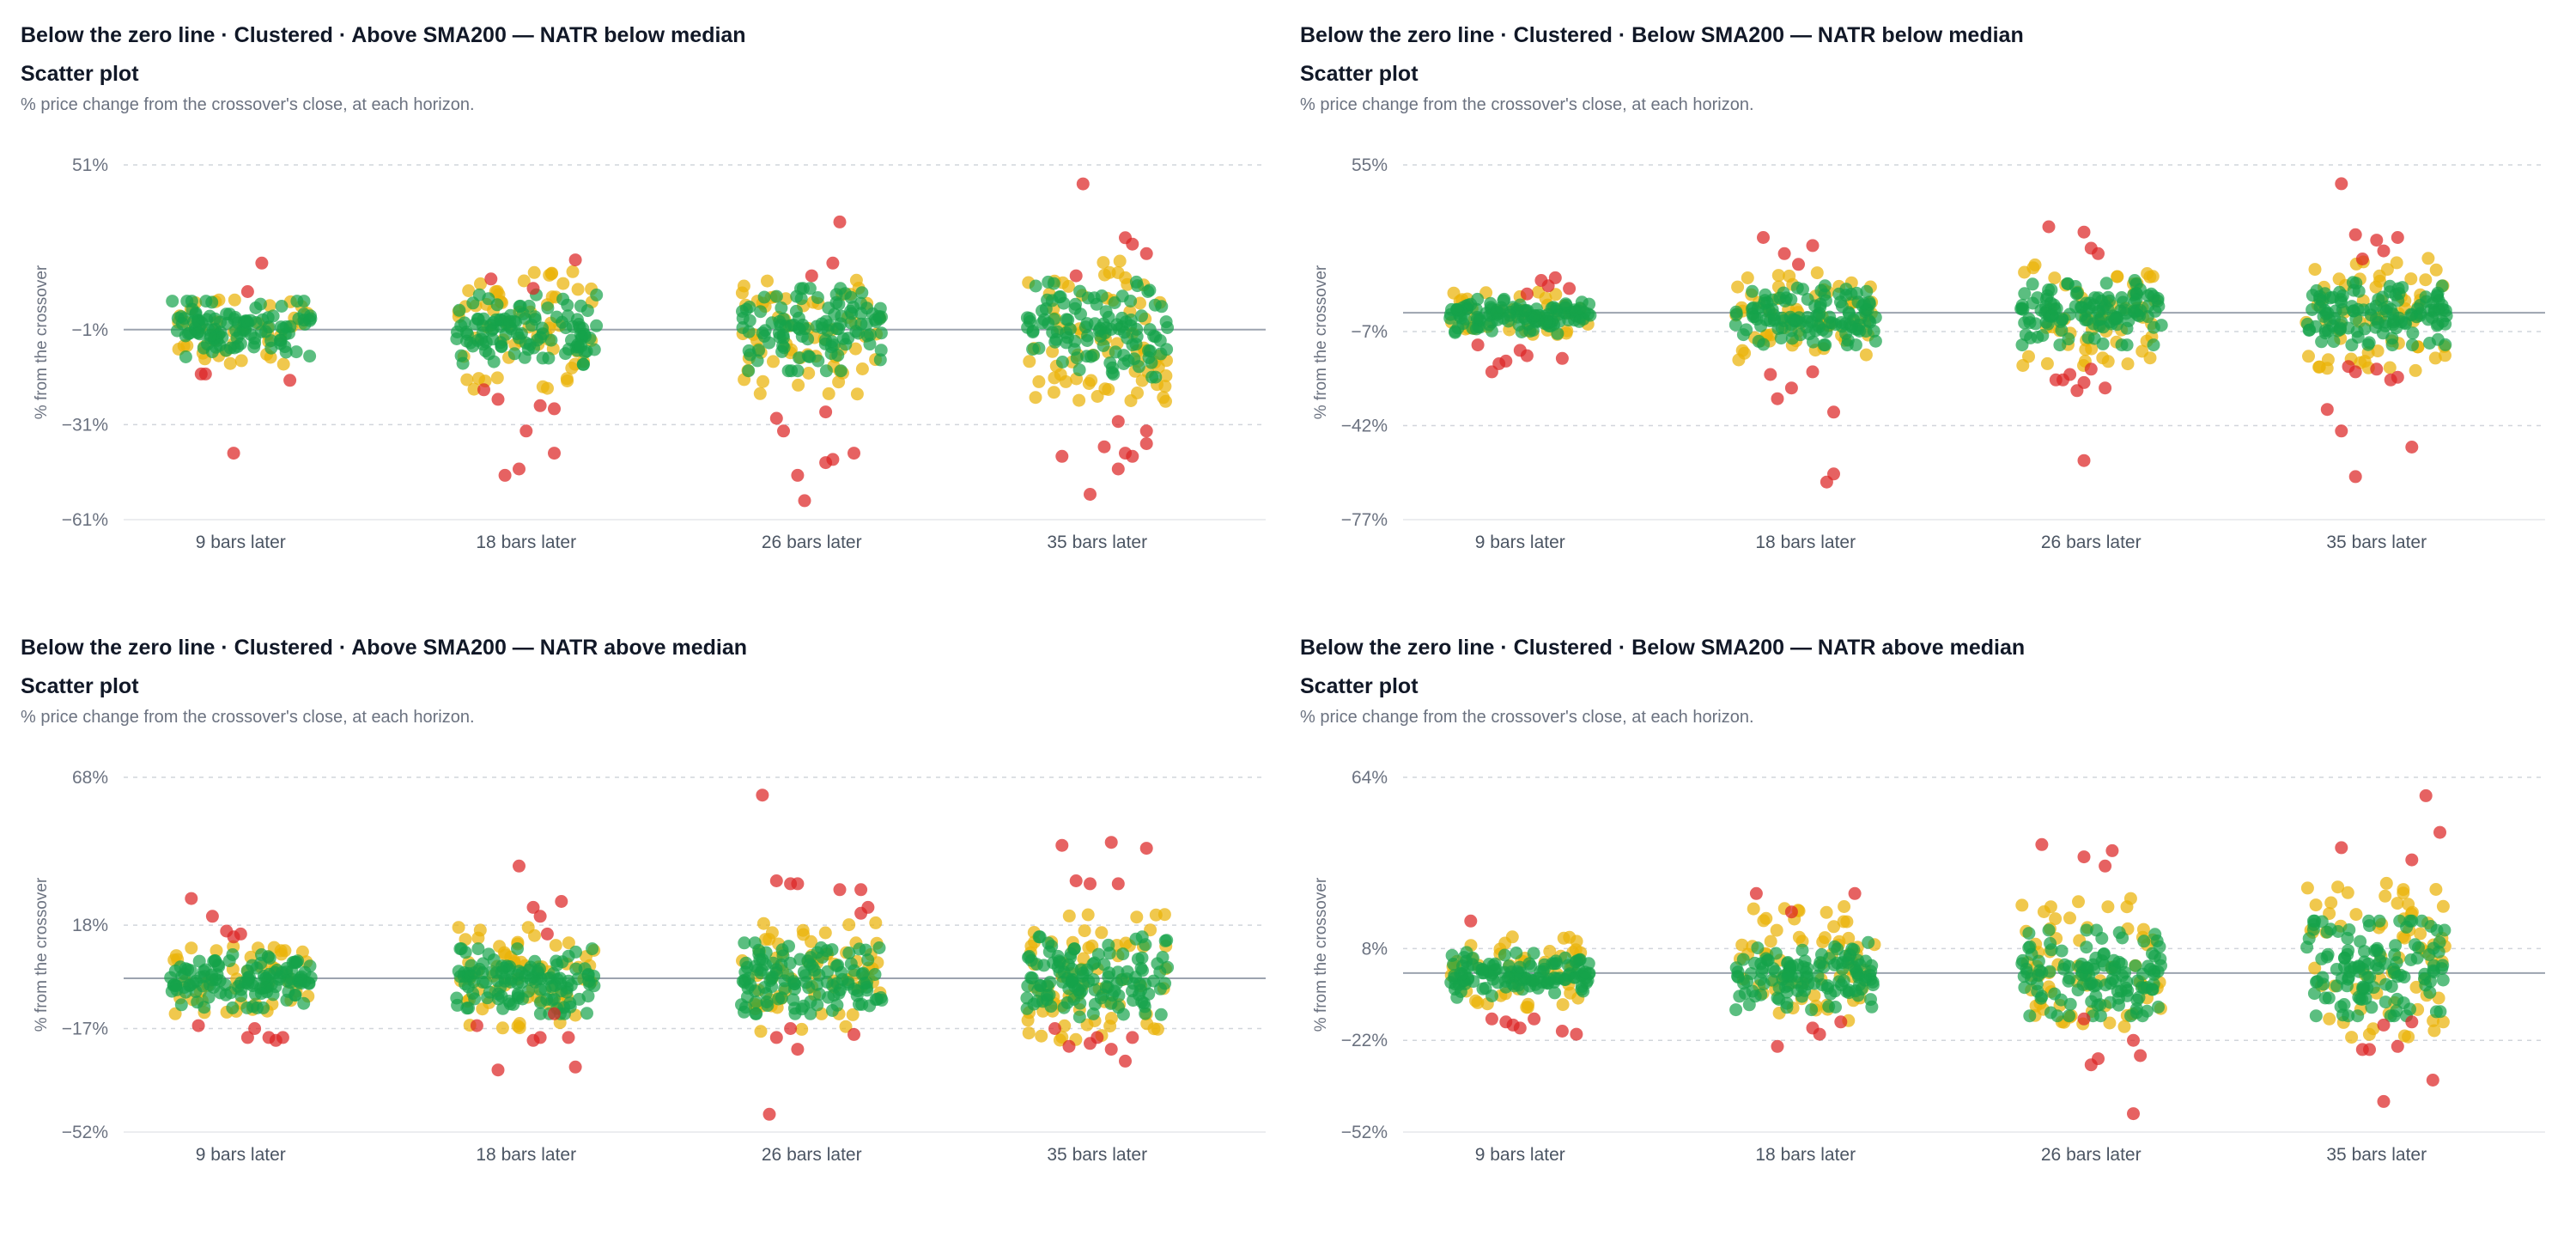  What do you see at coordinates (1321, 342) in the screenshot?
I see `y-axis-title: % from the crossover` at bounding box center [1321, 342].